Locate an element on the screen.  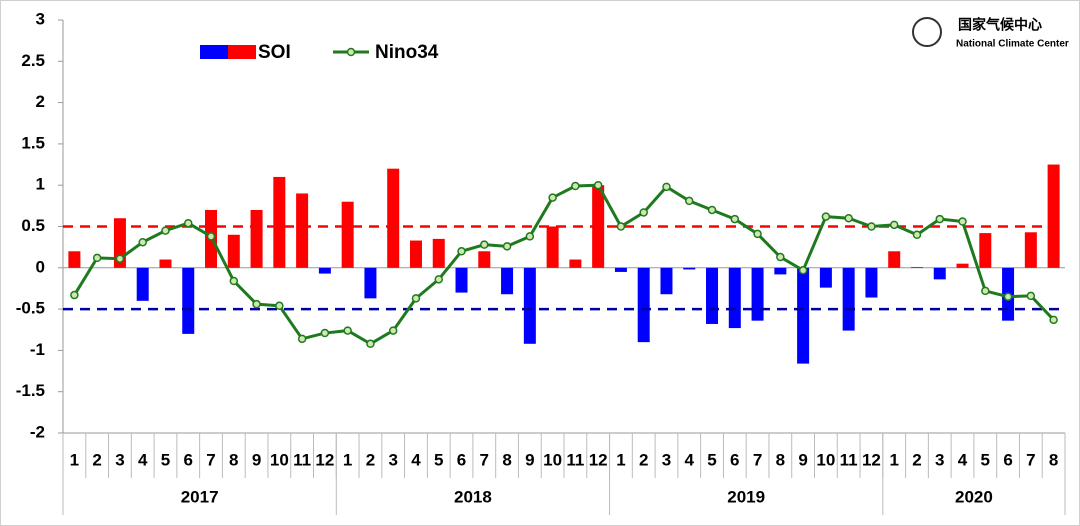
y-tick-label: 3 is located at coordinates (40, 18).